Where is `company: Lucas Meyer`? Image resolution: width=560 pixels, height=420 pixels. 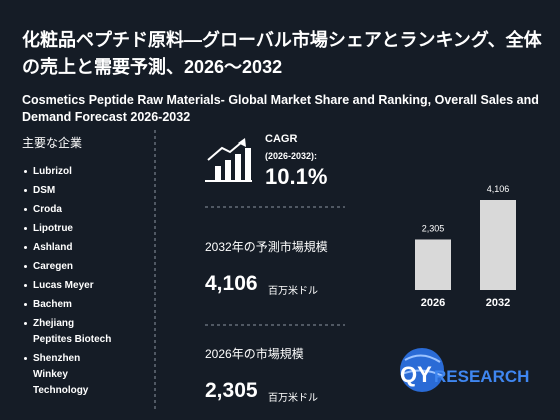
company: Lucas Meyer is located at coordinates (68, 286).